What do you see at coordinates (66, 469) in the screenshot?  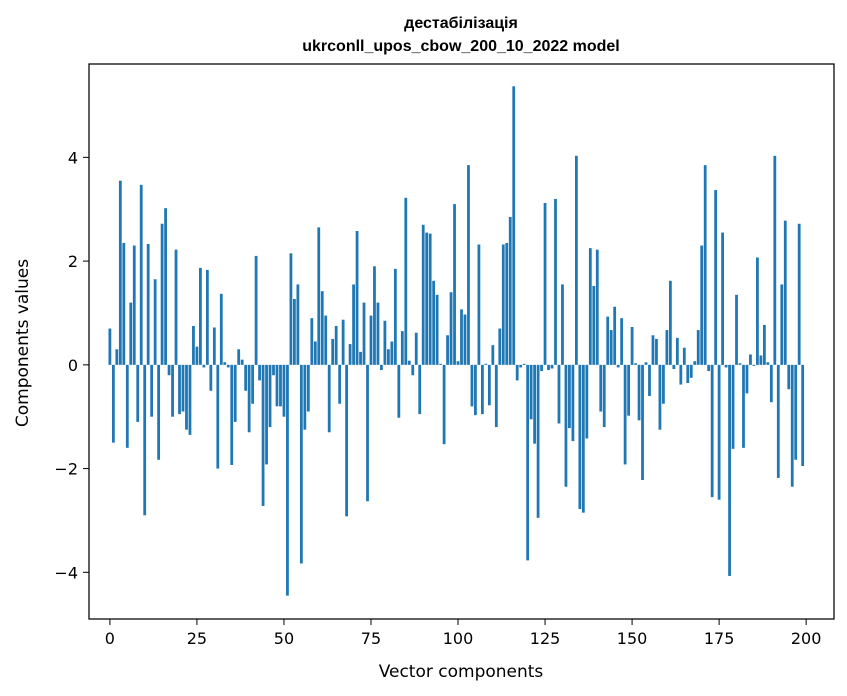 I see `y-tick-label: −2` at bounding box center [66, 469].